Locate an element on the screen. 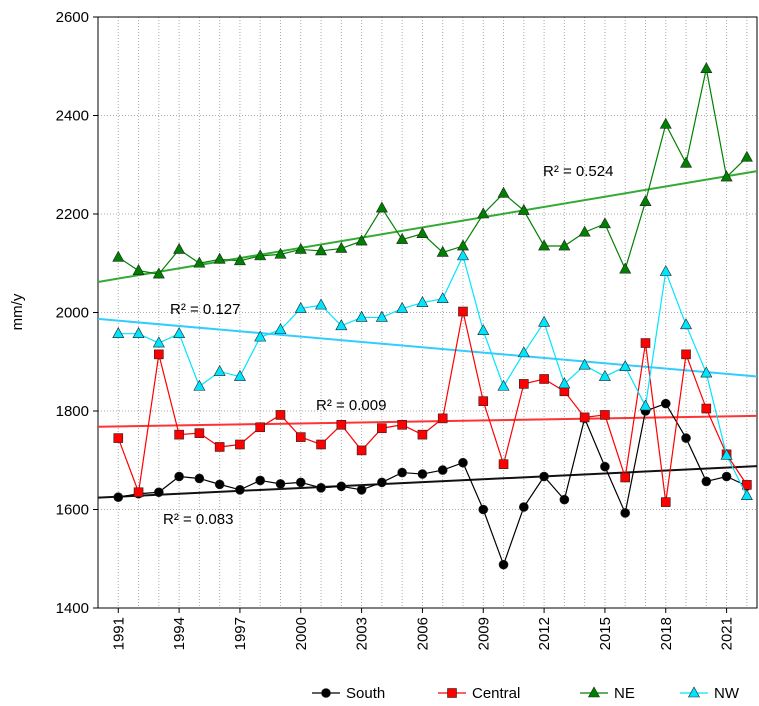 The width and height of the screenshot is (759, 706). x-tick-label: 2006 is located at coordinates (422, 633).